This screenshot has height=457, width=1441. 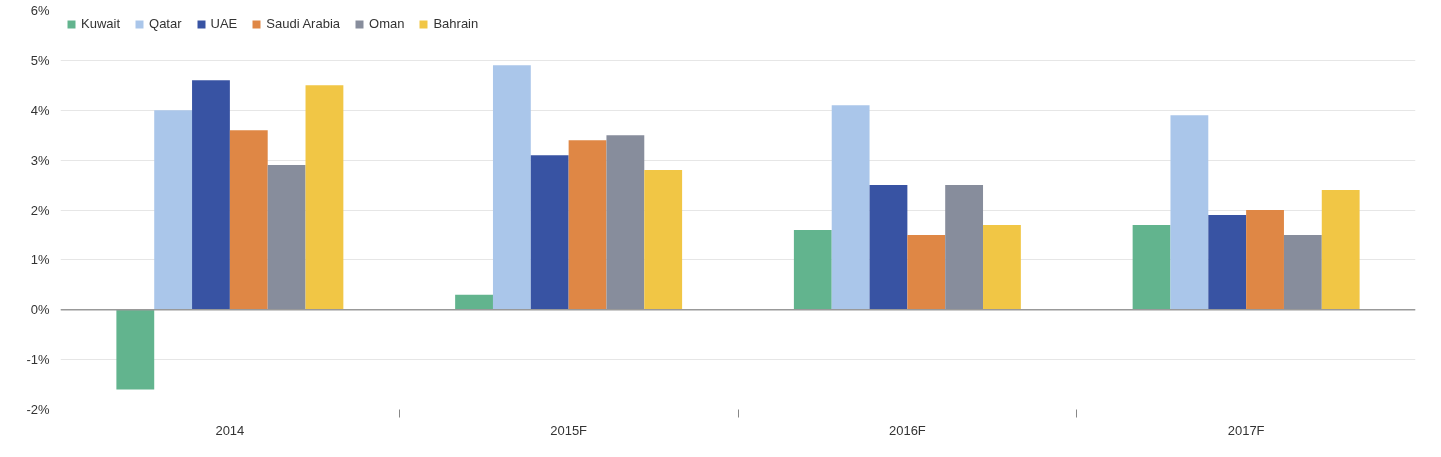 I want to click on y-tick-label: -1%, so click(x=38, y=360).